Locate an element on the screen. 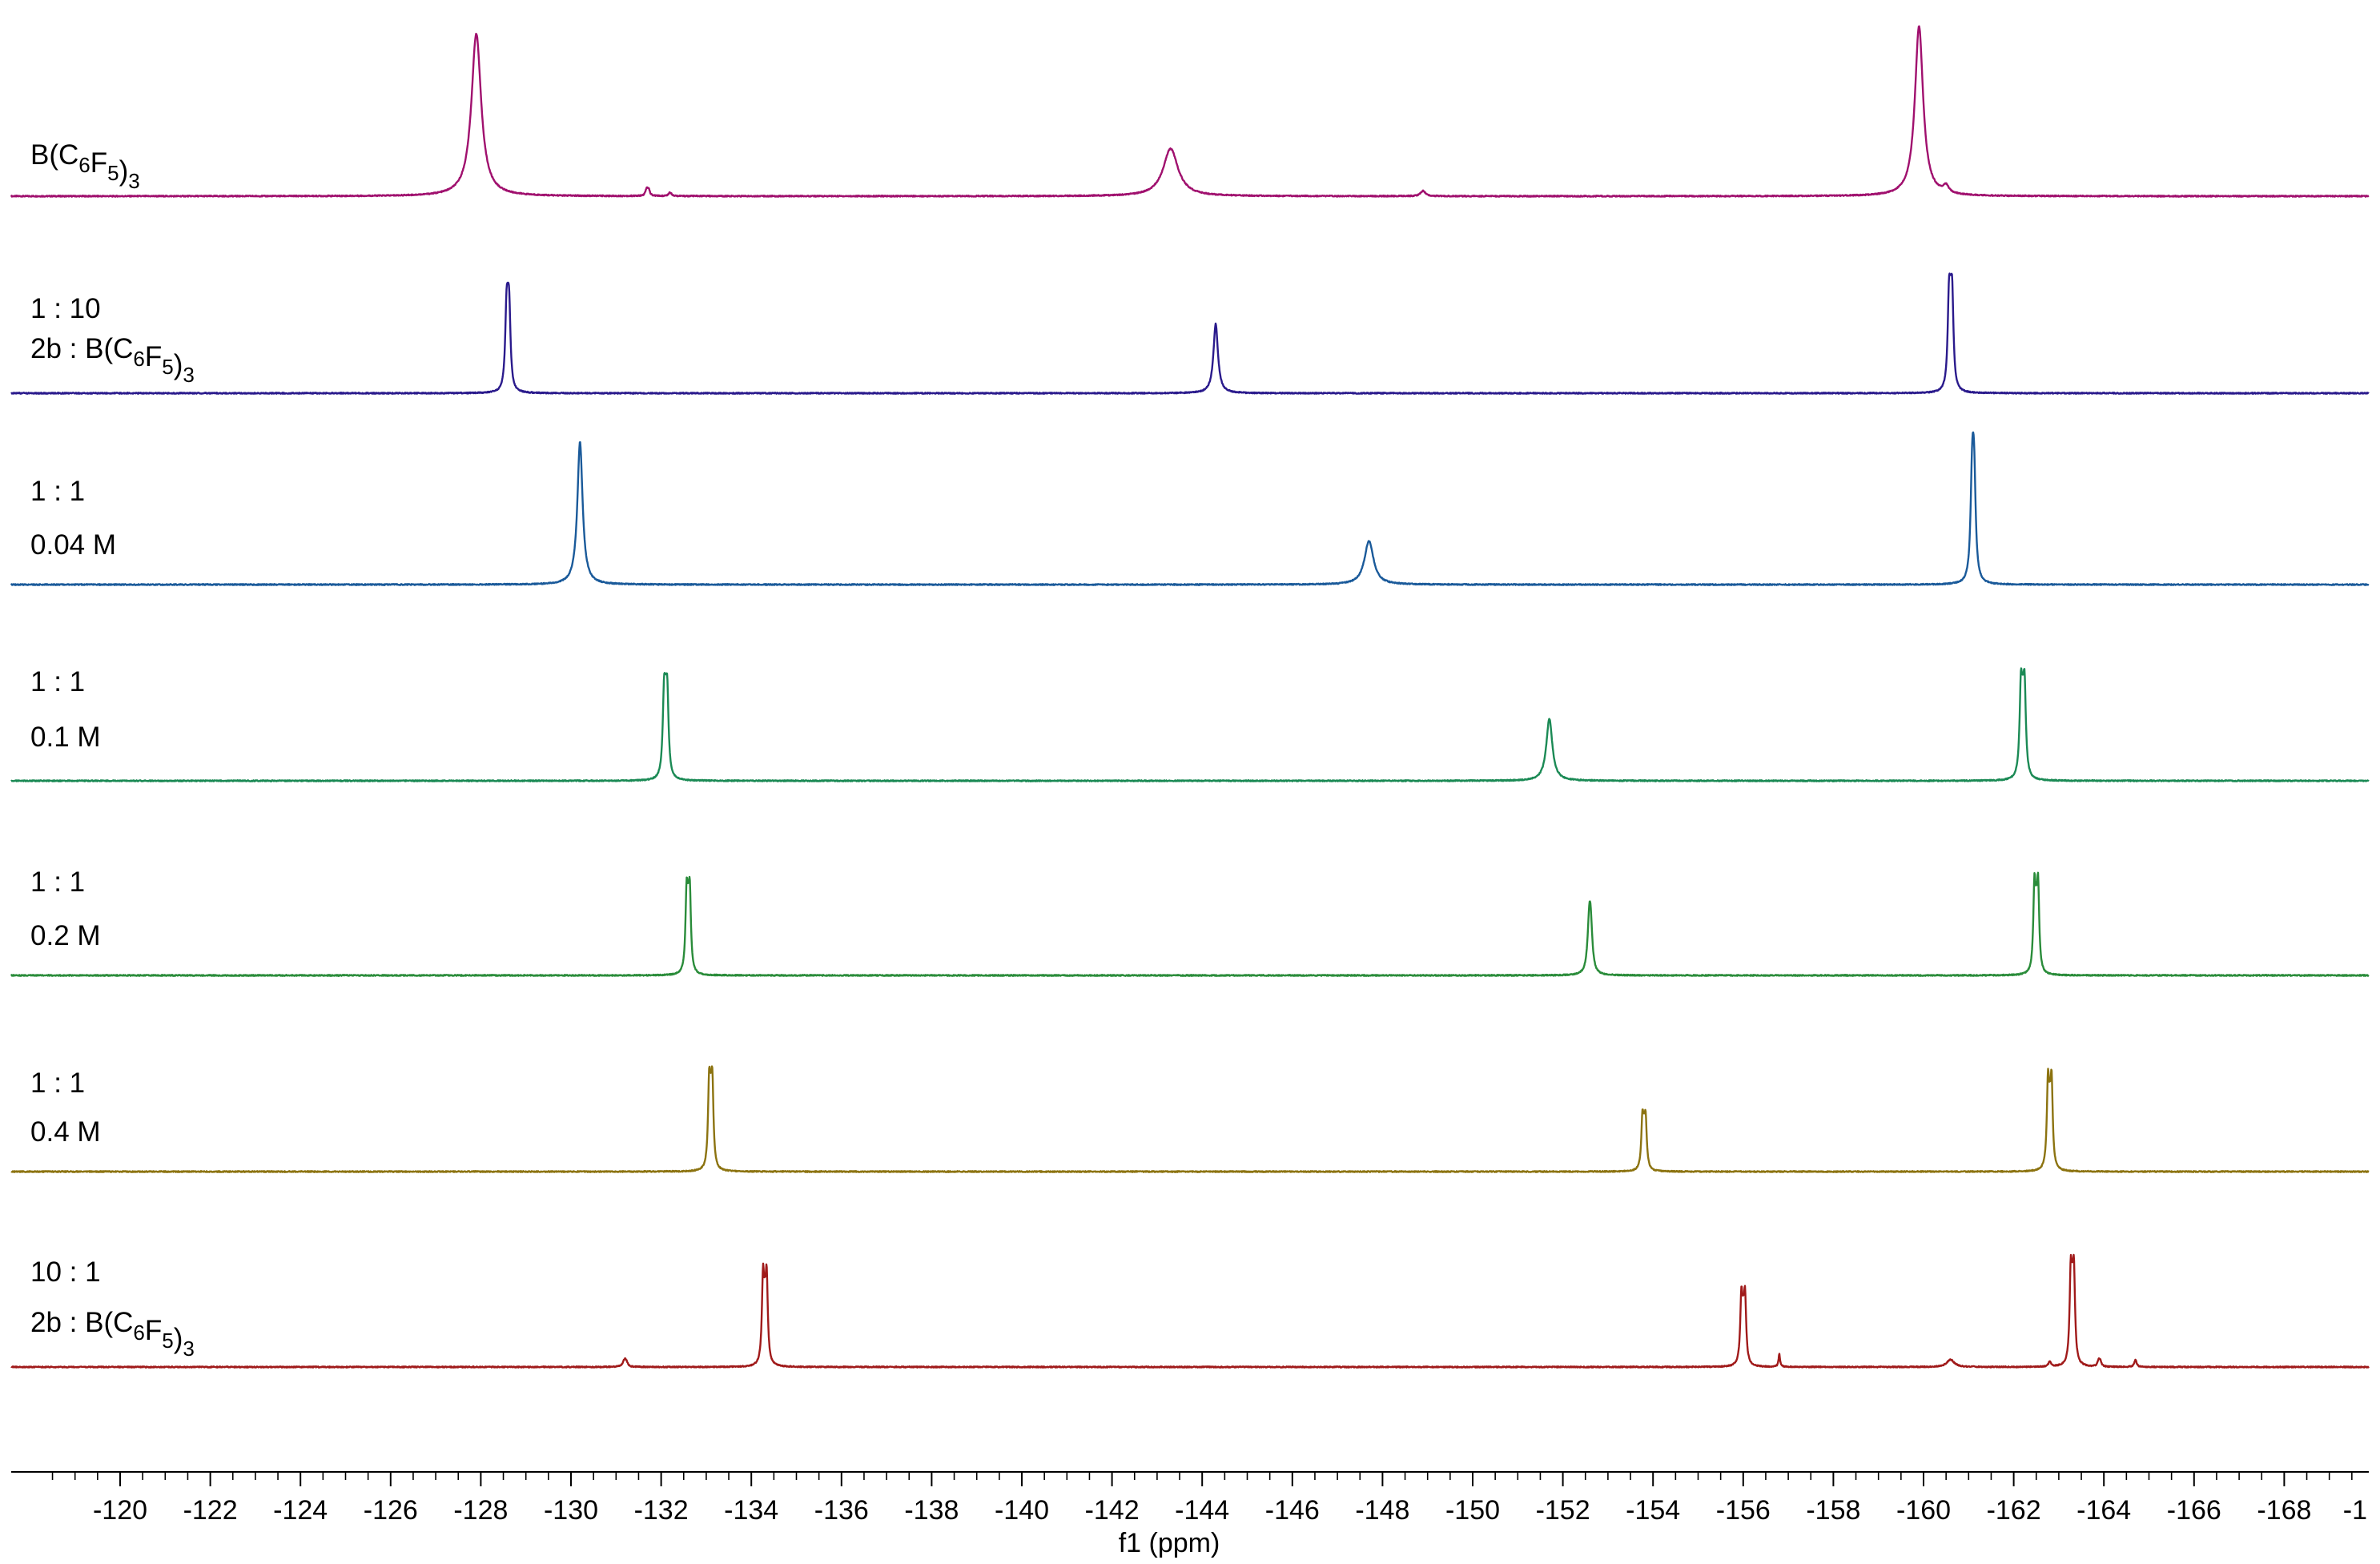  x-tick-label: -156 is located at coordinates (1744, 1510).